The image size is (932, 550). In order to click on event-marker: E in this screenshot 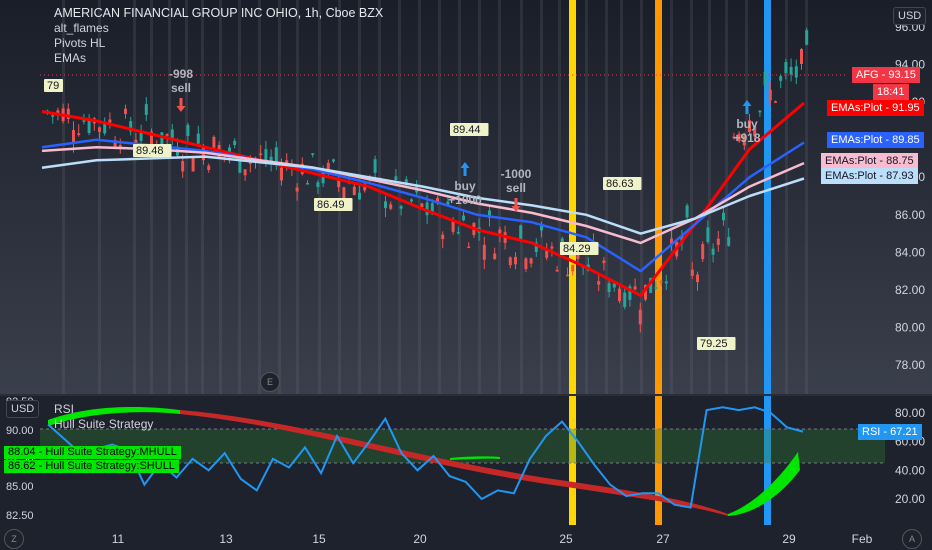, I will do `click(270, 382)`.